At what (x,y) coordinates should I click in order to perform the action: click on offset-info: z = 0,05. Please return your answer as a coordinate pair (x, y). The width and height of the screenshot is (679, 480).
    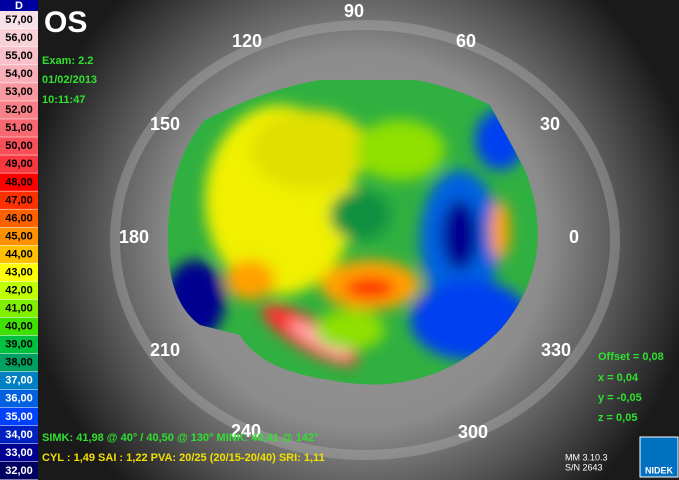
    Looking at the image, I should click on (617, 418).